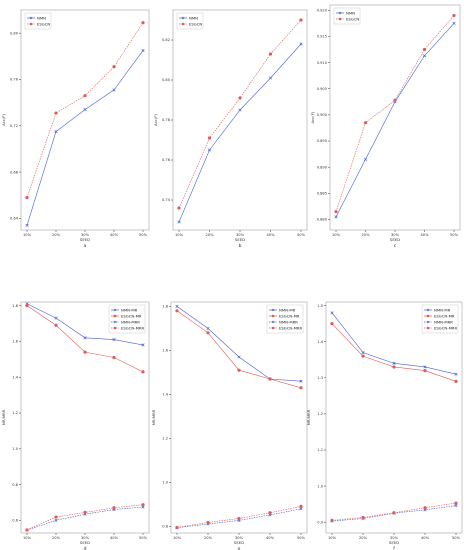  What do you see at coordinates (320, 450) in the screenshot?
I see `y-tick-label: 1.1` at bounding box center [320, 450].